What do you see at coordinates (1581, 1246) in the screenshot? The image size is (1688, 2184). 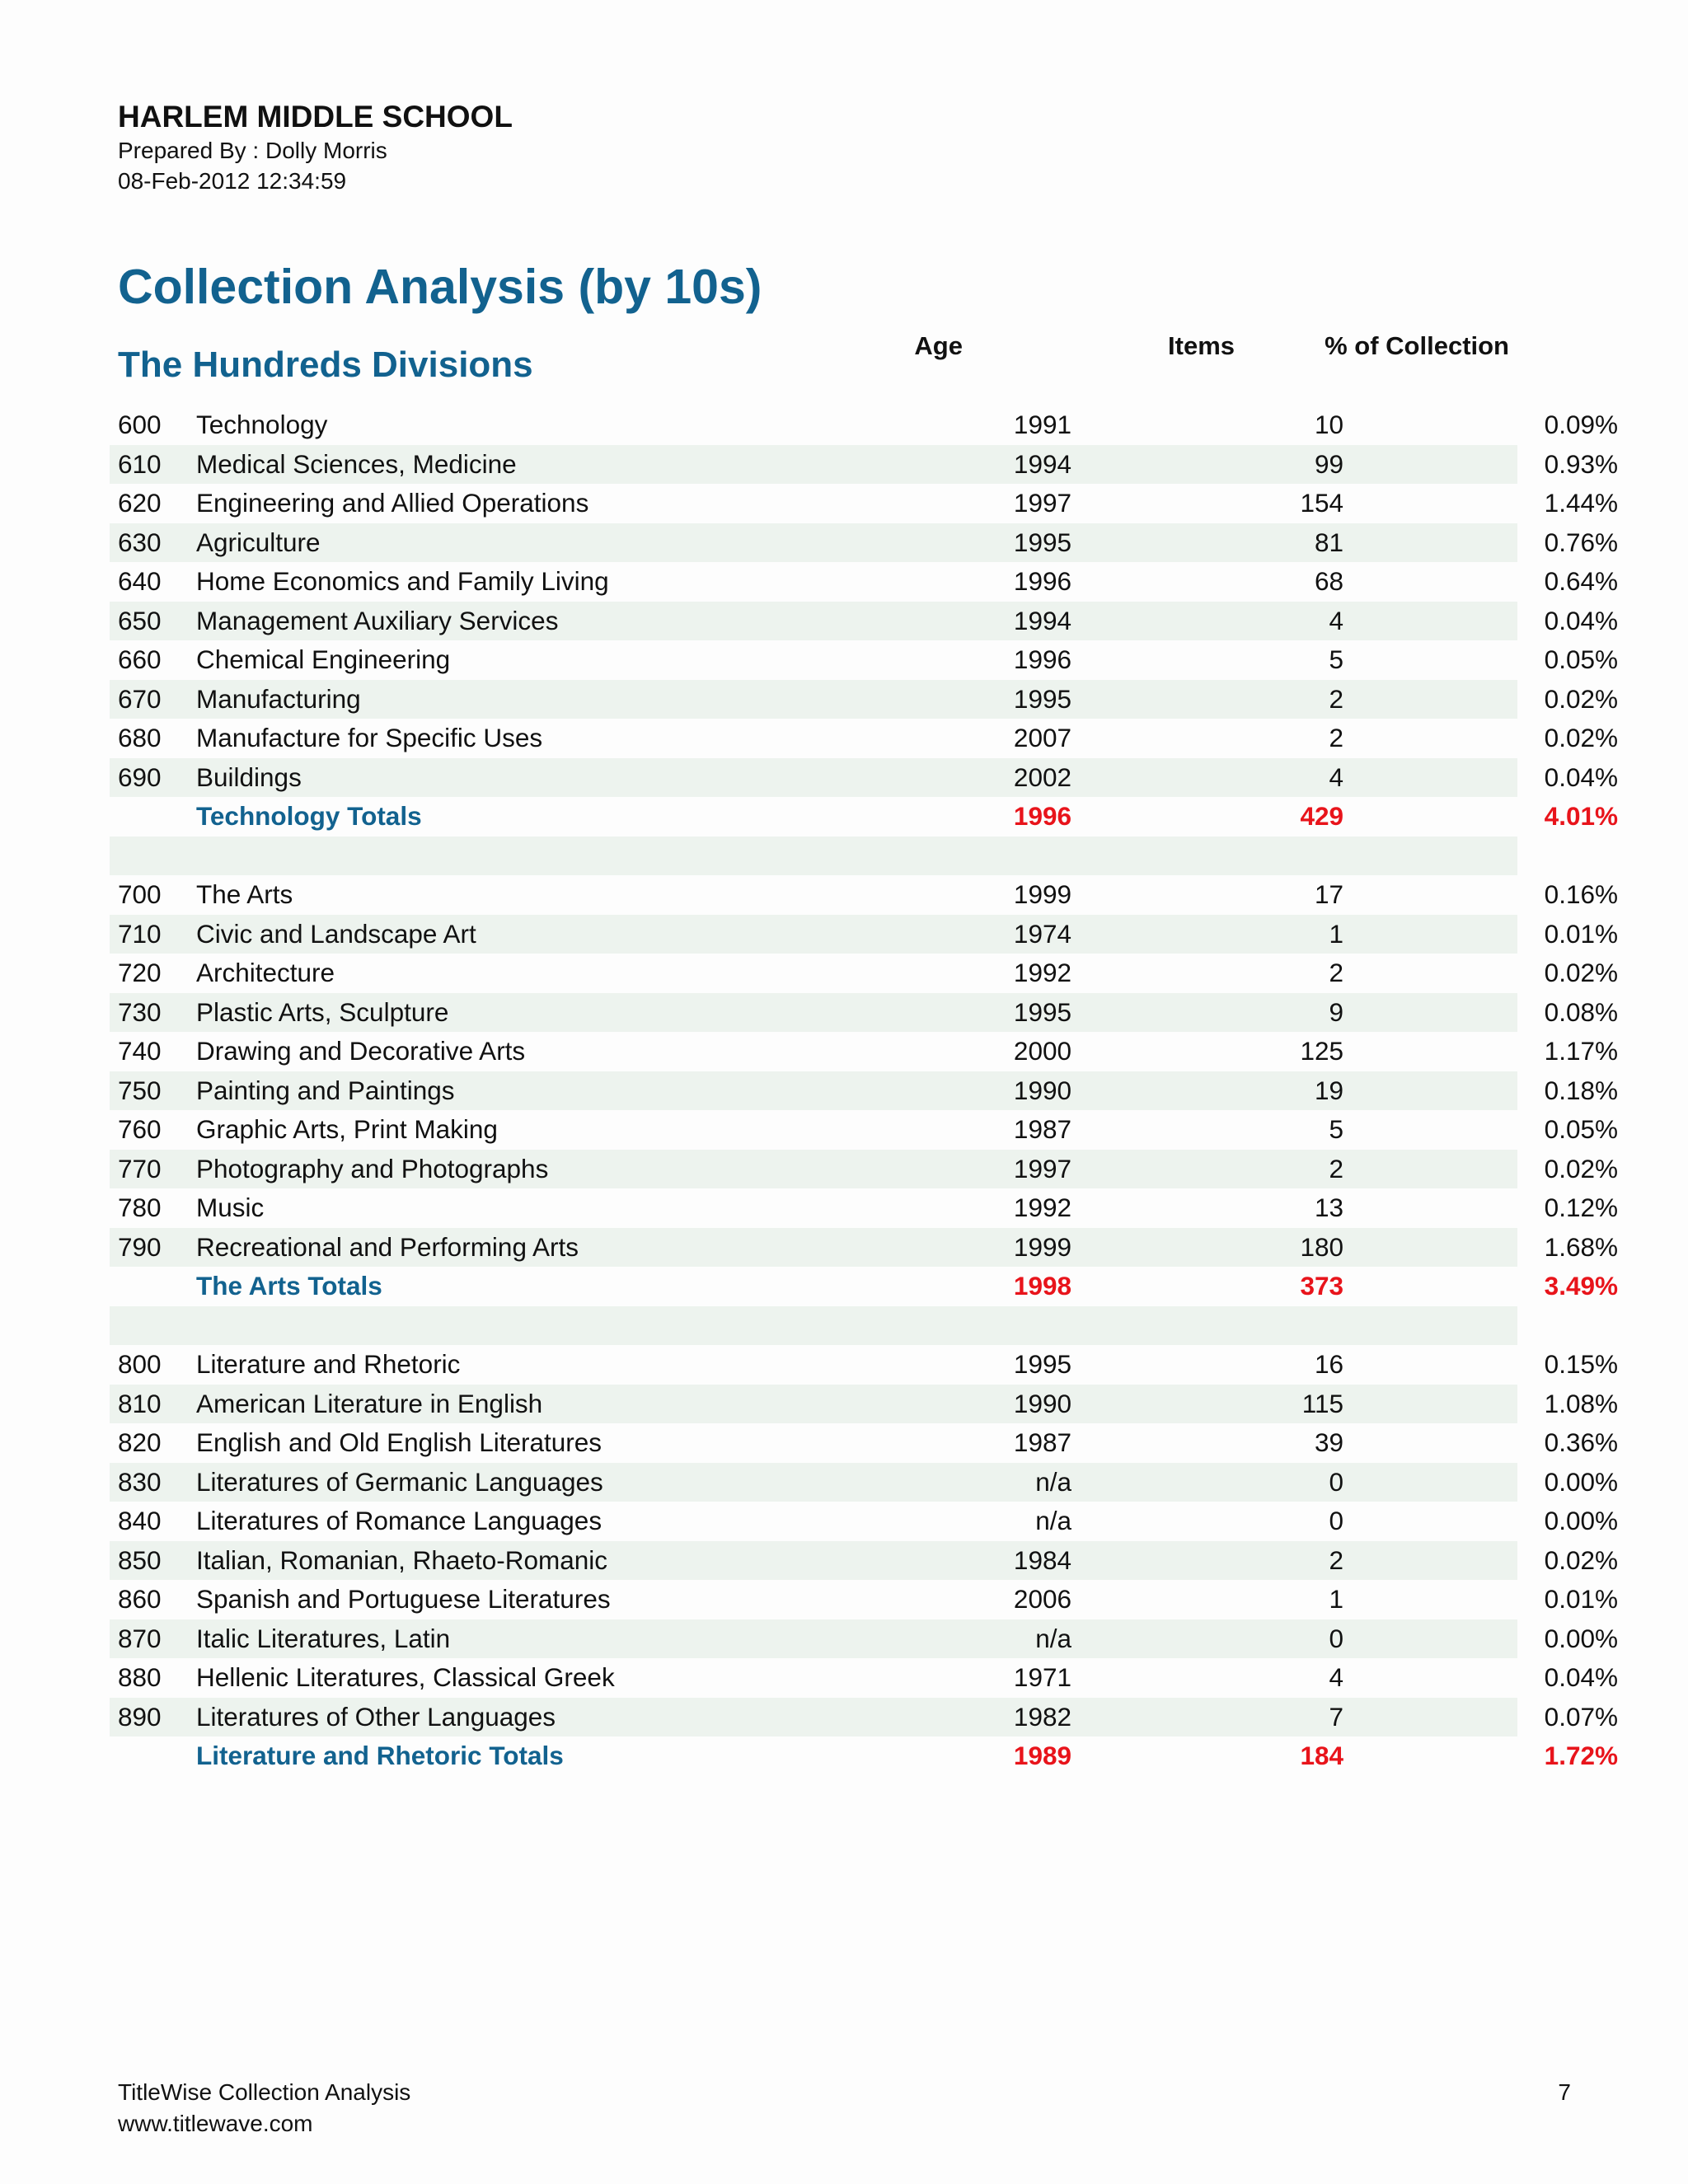 I see `percent-cell: 1.68%` at bounding box center [1581, 1246].